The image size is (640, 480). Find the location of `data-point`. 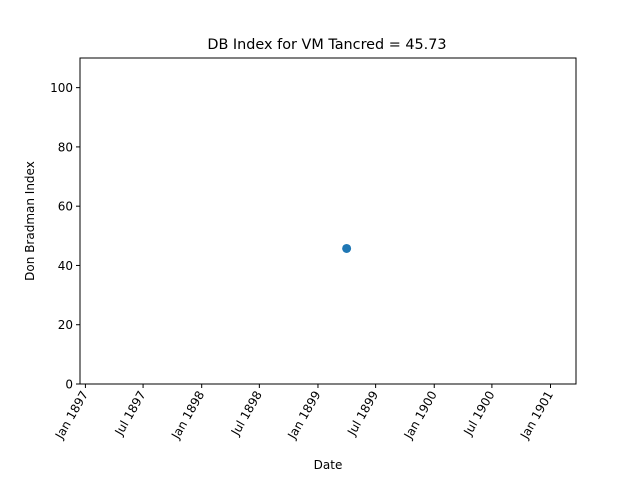

data-point is located at coordinates (347, 248).